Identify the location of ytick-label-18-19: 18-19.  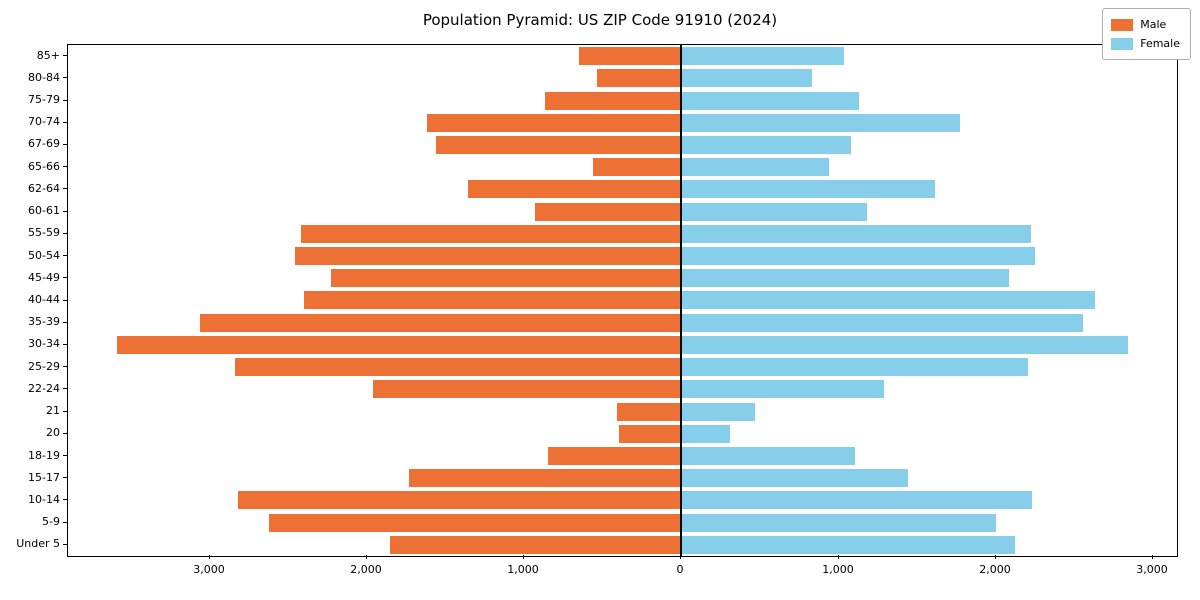
(44, 455).